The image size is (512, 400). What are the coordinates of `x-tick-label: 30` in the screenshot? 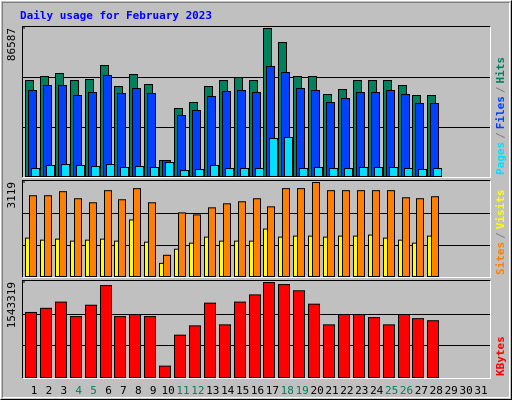 It's located at (465, 390).